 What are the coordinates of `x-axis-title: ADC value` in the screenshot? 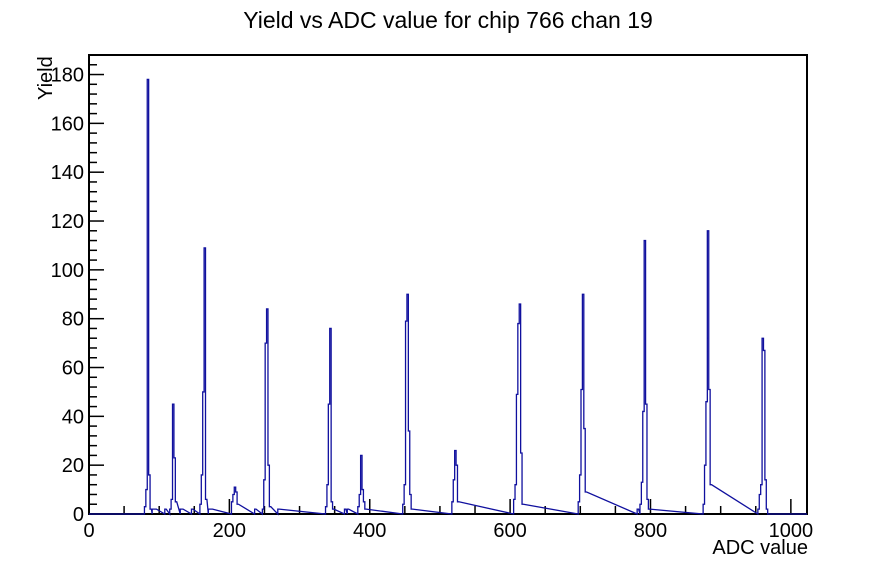 It's located at (760, 548).